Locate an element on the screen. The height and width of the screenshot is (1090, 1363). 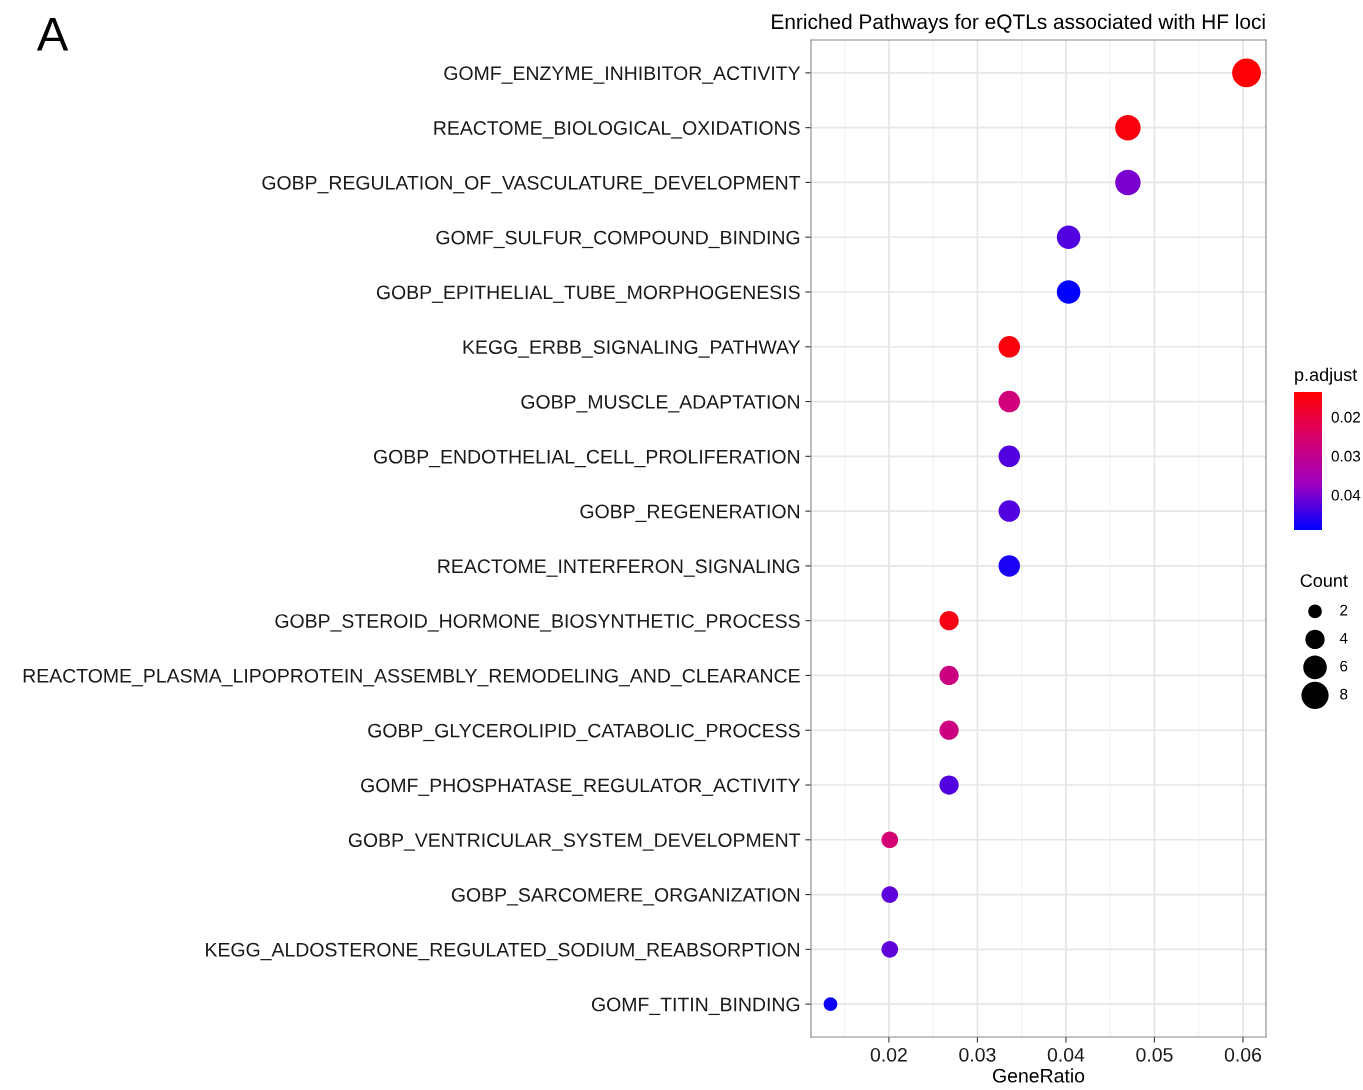
color-bar-label: 0.03 is located at coordinates (1346, 456).